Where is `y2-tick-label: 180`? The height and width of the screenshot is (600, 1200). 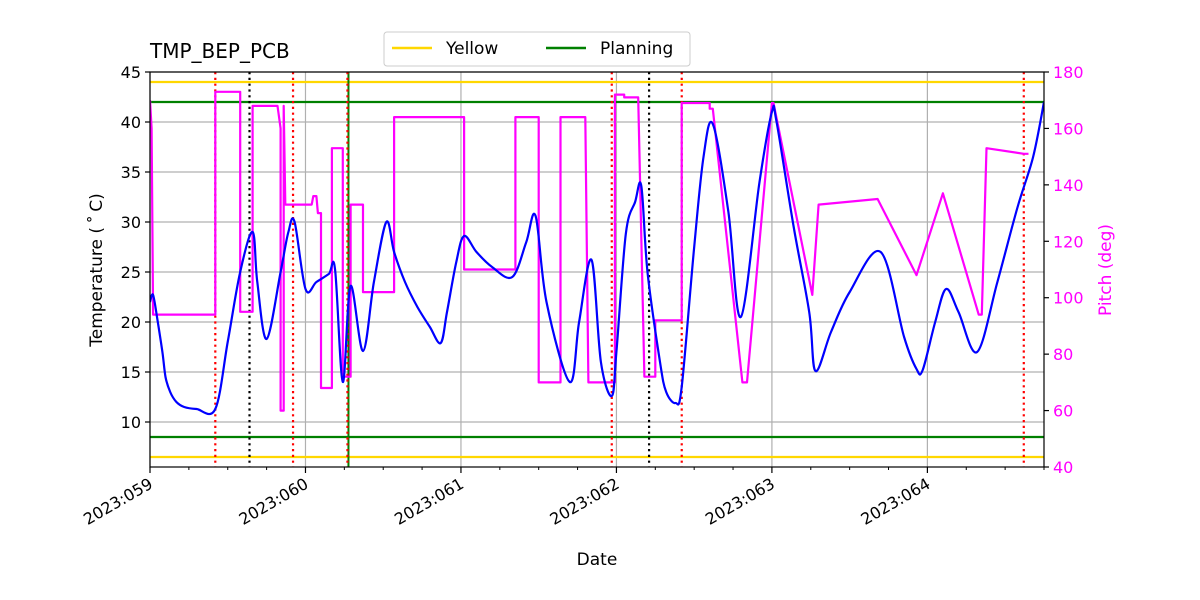
y2-tick-label: 180 is located at coordinates (1068, 72).